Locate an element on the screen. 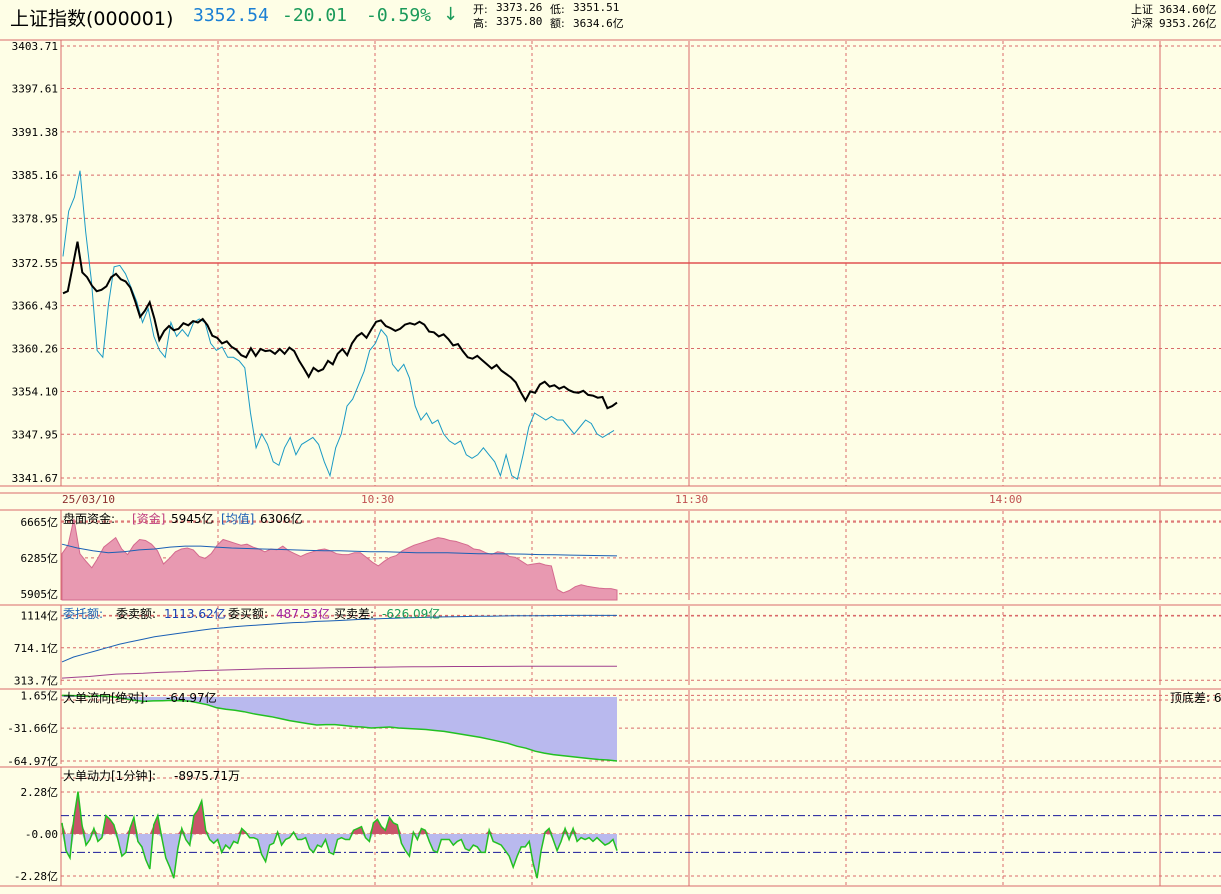 This screenshot has height=894, width=1221. hs-label: 沪深 is located at coordinates (1142, 23).